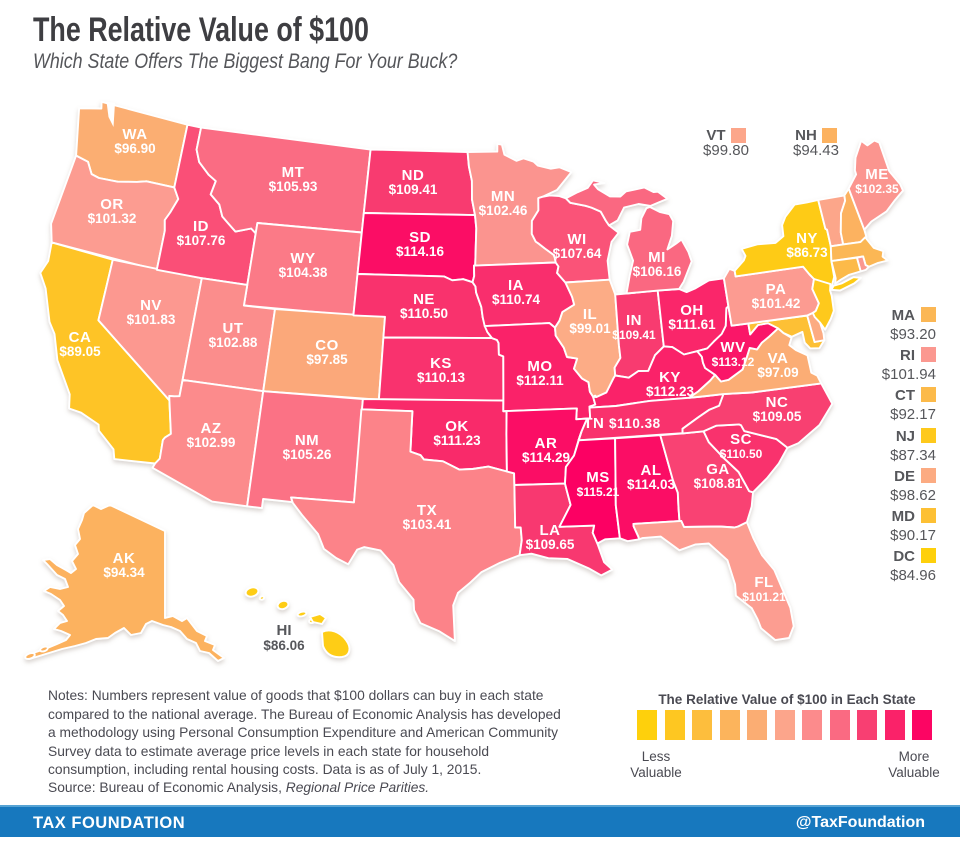 This screenshot has width=960, height=842. Describe the element at coordinates (546, 443) in the screenshot. I see `svg-text: AR` at that location.